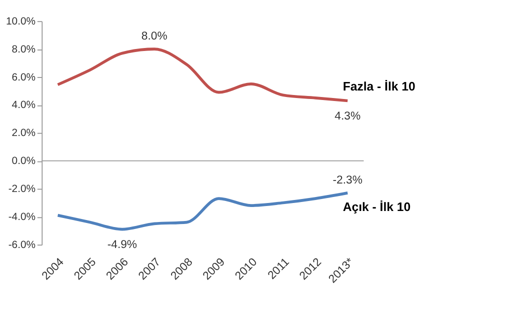  I want to click on series-label: Fazla - İlk 10, so click(379, 86).